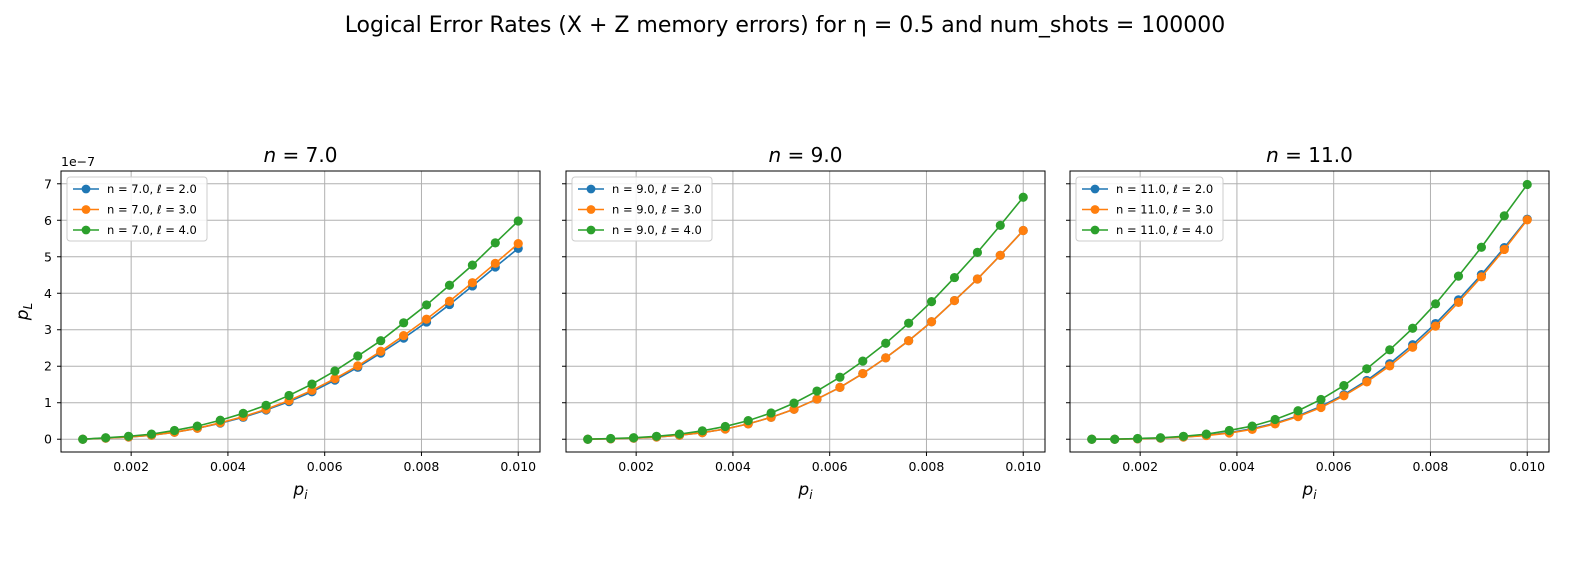  Describe the element at coordinates (48, 402) in the screenshot. I see `y-tick-label: 1` at that location.